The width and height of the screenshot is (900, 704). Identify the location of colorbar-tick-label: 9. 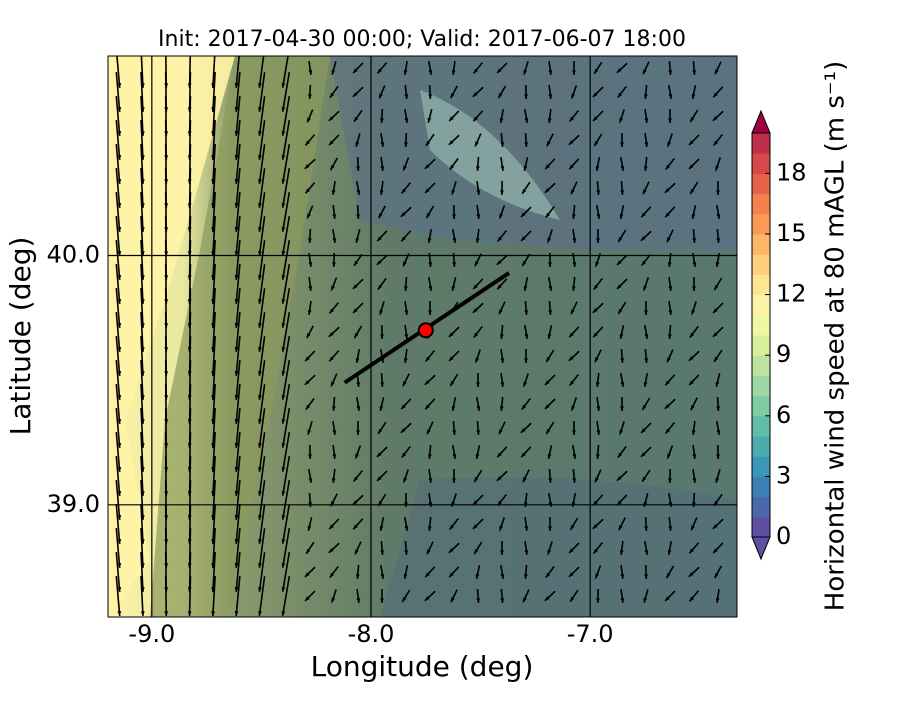
(783, 354).